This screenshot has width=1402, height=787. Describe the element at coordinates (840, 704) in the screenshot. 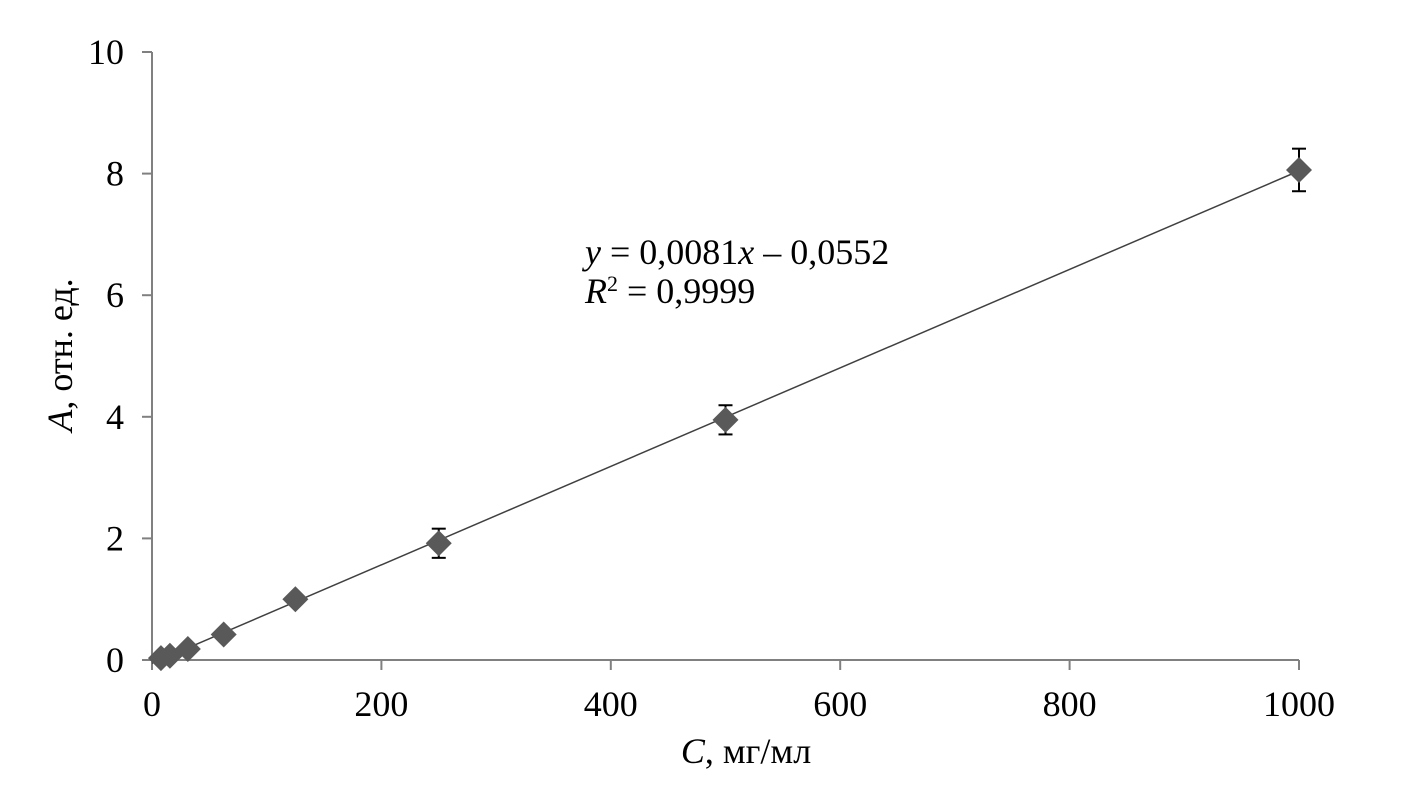

I see `x-tick-label: 600` at that location.